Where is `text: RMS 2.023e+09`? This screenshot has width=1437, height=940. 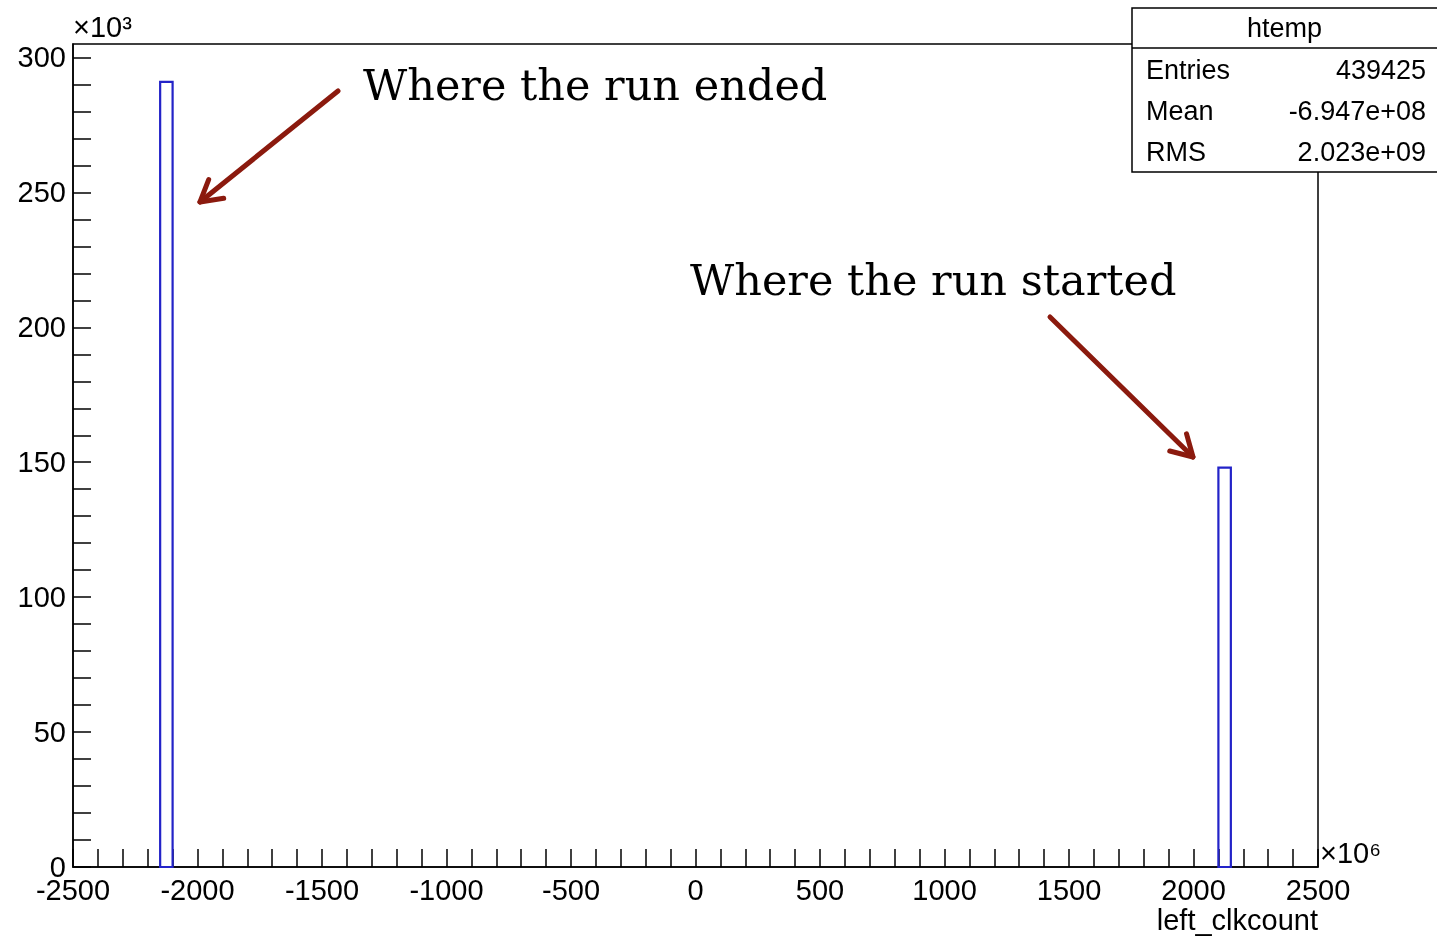
text: RMS 2.023e+09 is located at coordinates (1286, 152).